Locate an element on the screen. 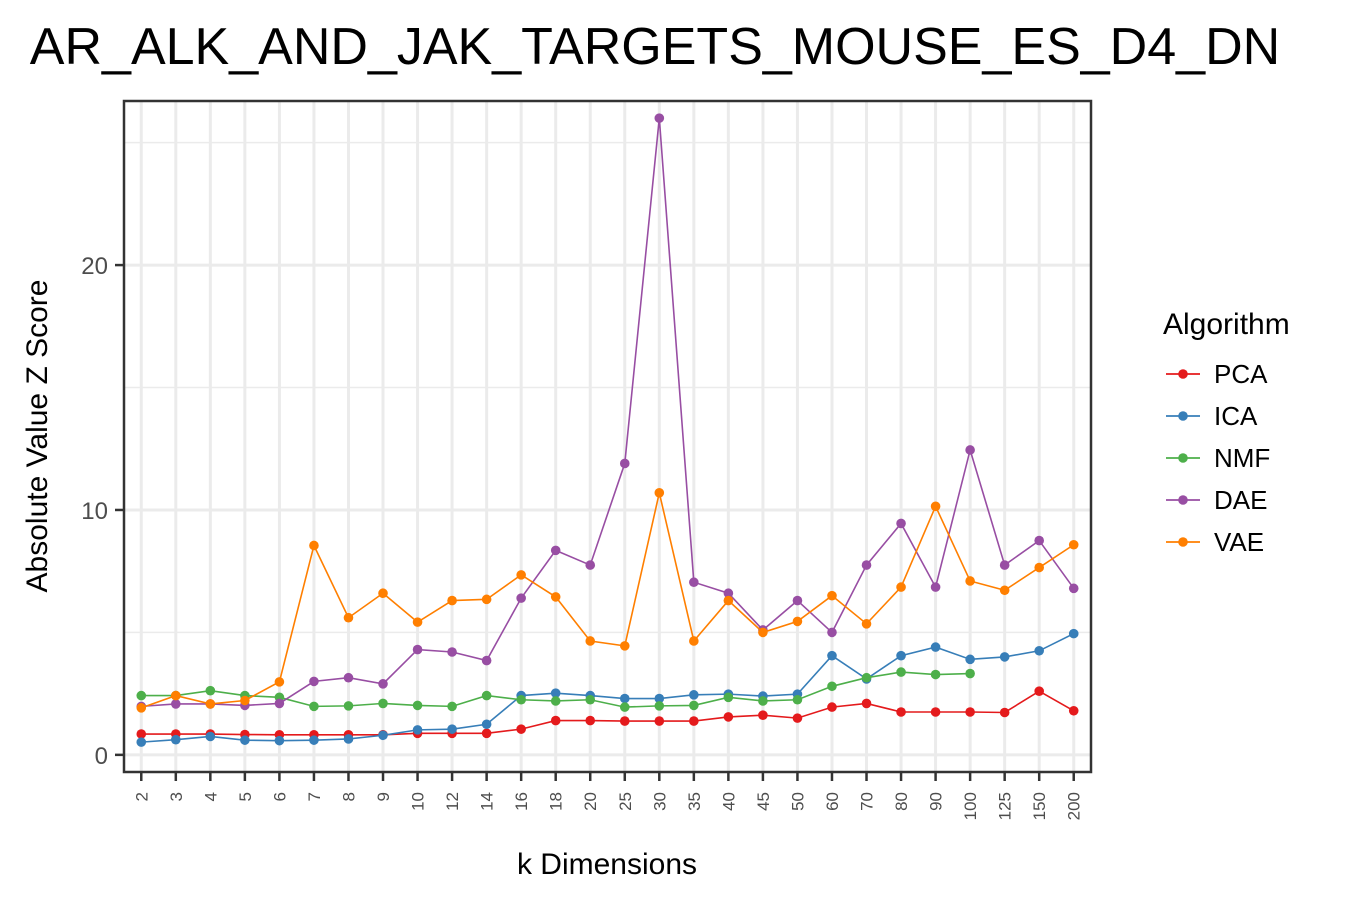 The height and width of the screenshot is (900, 1350). x-tick-label: 50 is located at coordinates (797, 801).